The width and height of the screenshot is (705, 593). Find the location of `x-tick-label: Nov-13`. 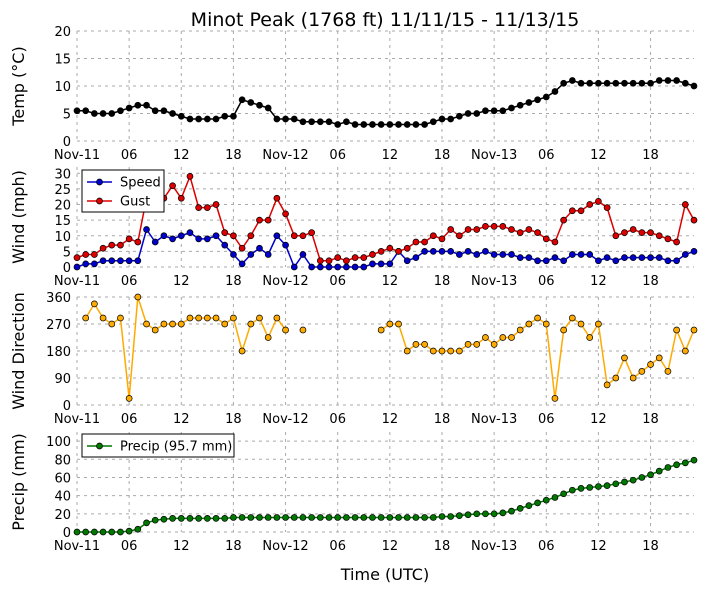

x-tick-label: Nov-13 is located at coordinates (494, 546).